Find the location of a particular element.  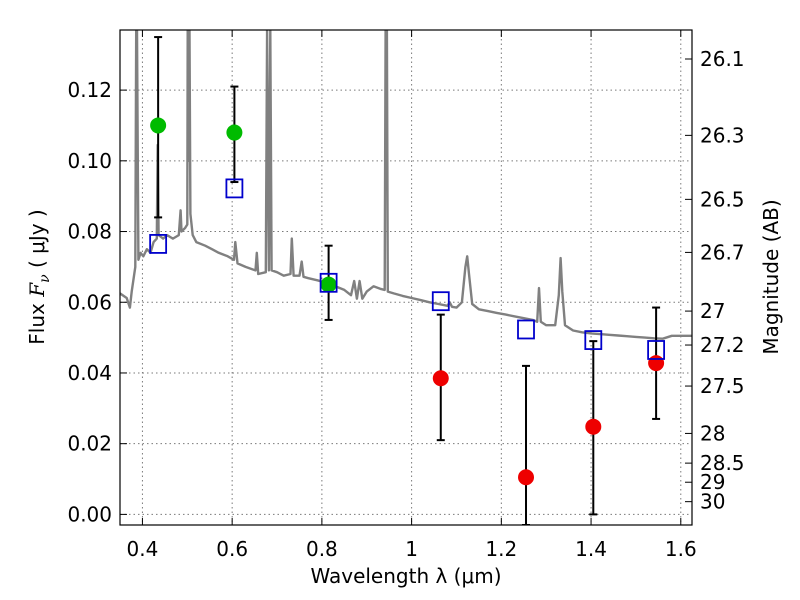

right-tick-label: 26.3 is located at coordinates (722, 135).